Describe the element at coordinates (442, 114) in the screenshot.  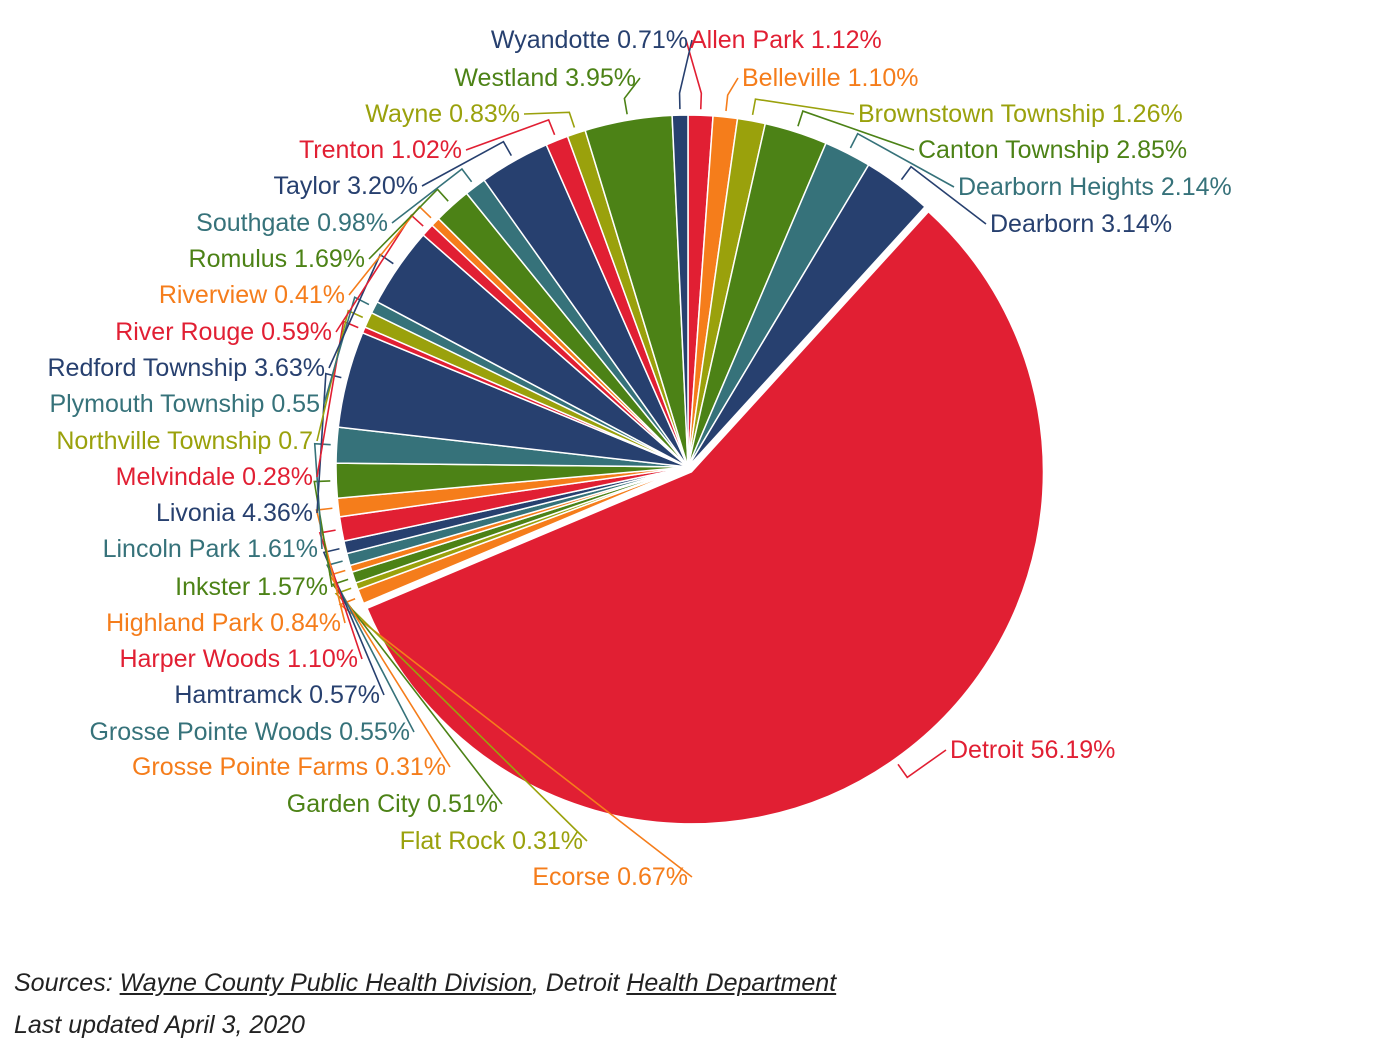
I see `label-wayne: Wayne 0.83%` at that location.